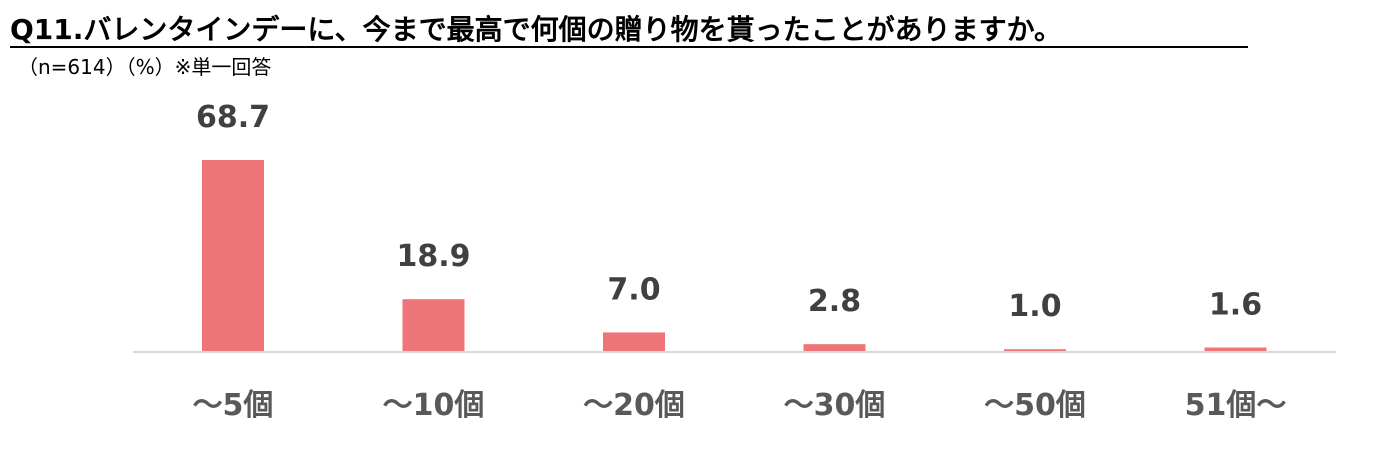 This screenshot has width=1377, height=463. I want to click on category-label-3: ～20個, so click(634, 405).